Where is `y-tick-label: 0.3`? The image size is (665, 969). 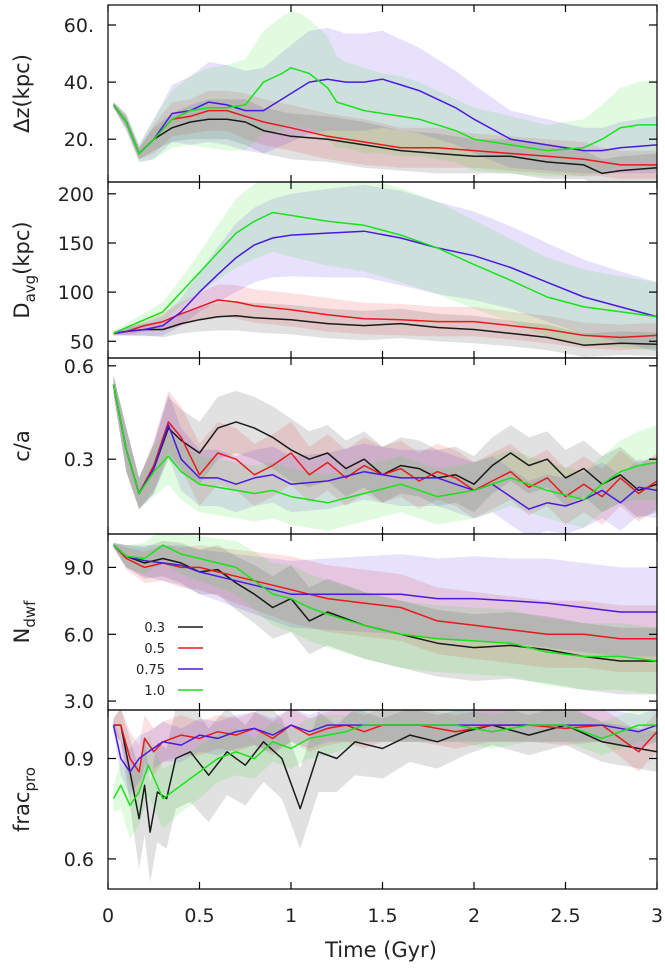
y-tick-label: 0.3 is located at coordinates (79, 460).